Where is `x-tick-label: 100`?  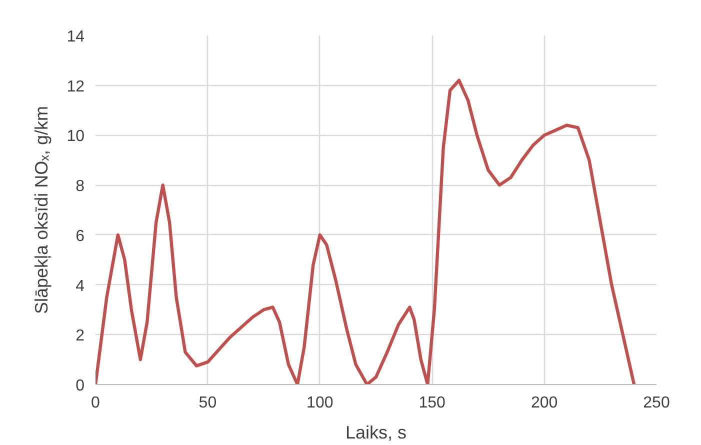
x-tick-label: 100 is located at coordinates (320, 403).